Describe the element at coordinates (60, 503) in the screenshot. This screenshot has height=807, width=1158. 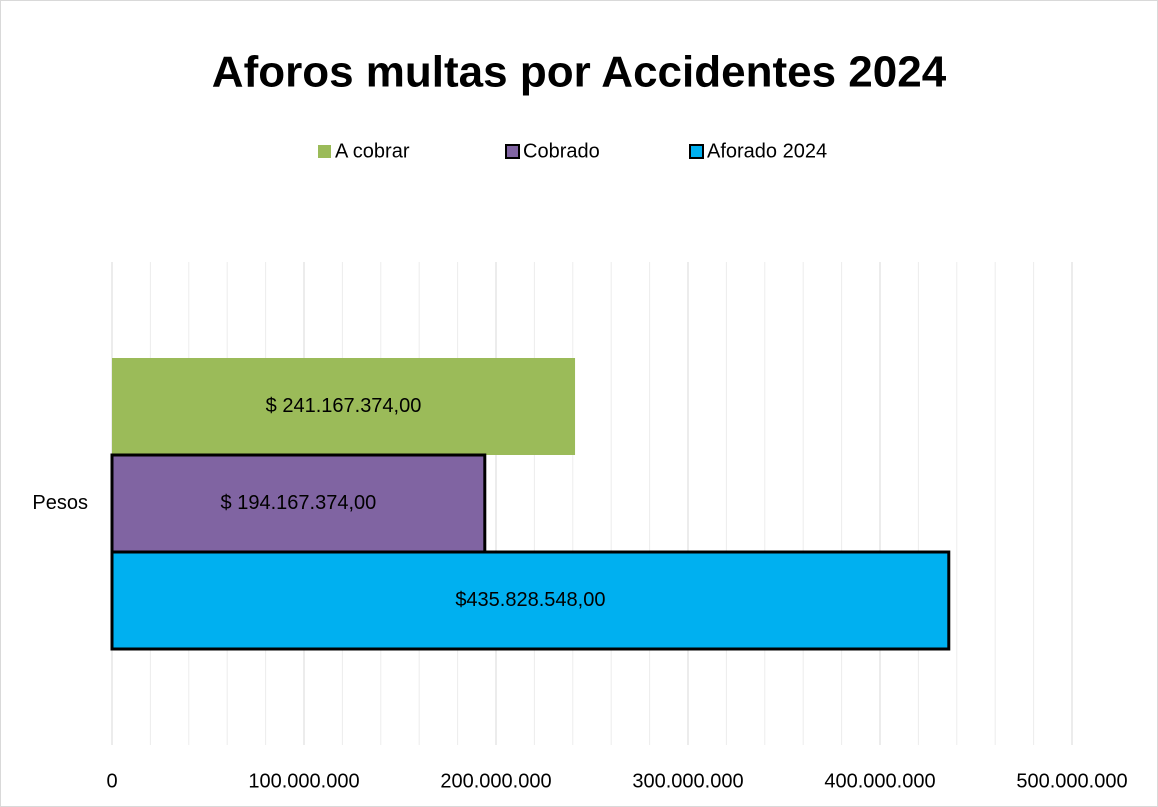
I see `y-tick-label: Pesos` at that location.